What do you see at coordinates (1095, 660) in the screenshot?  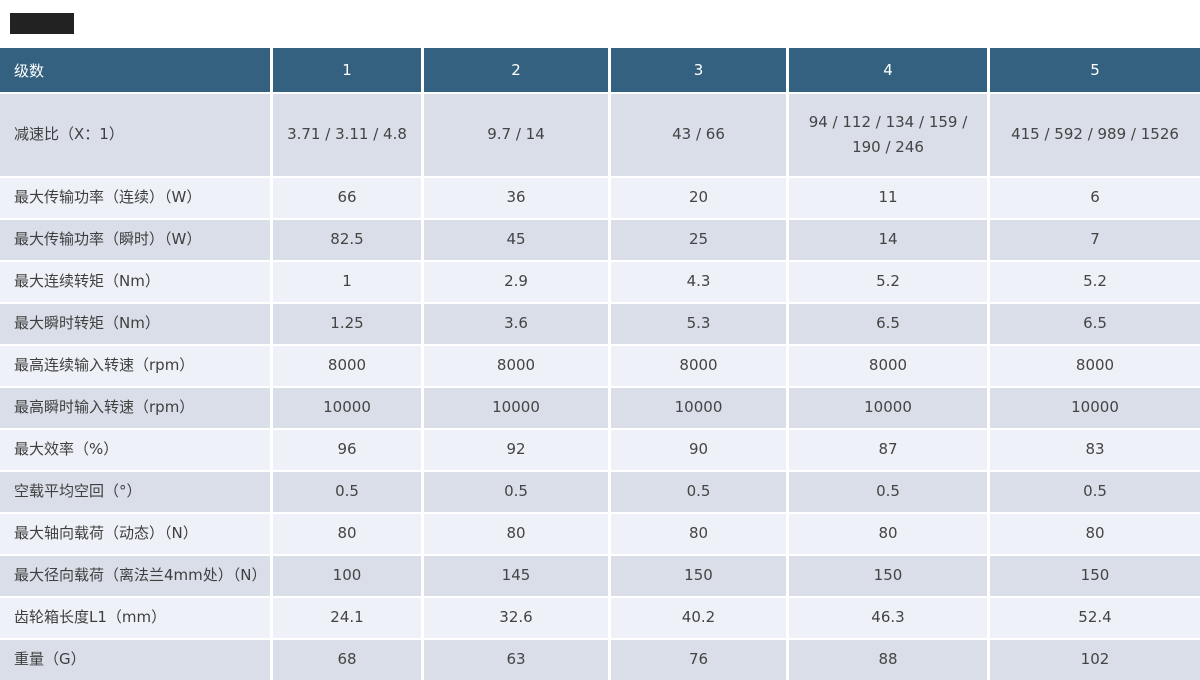 I see `row-value-col-5: 102` at bounding box center [1095, 660].